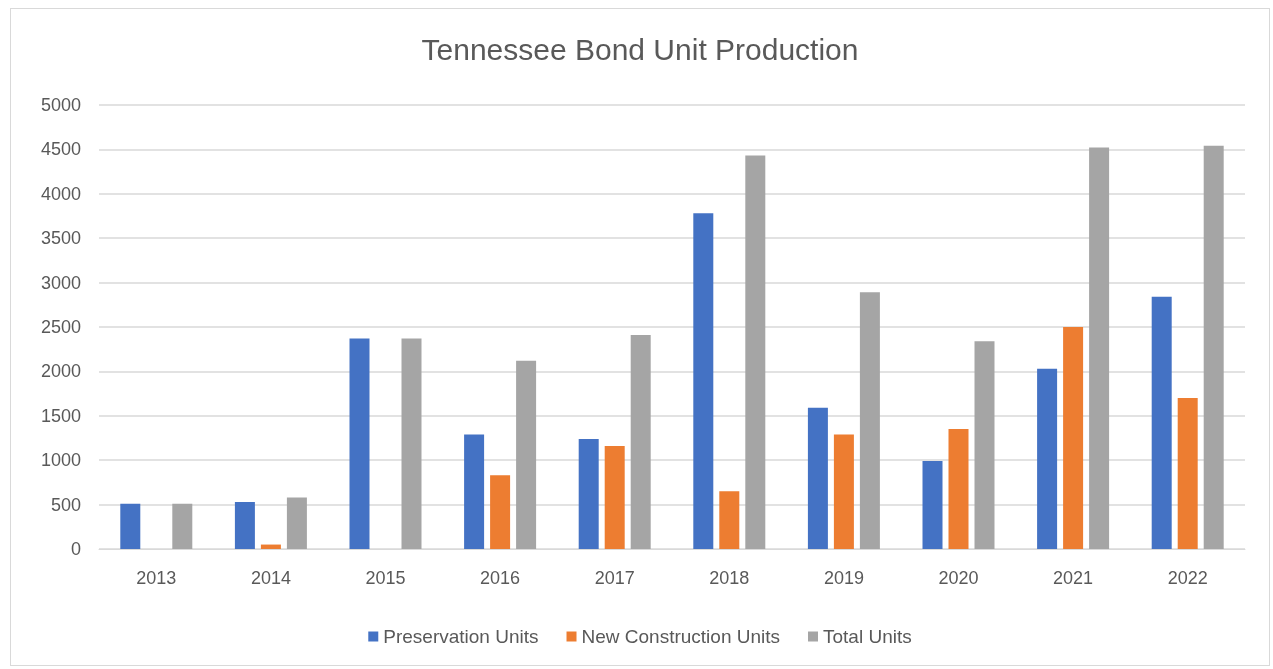 The width and height of the screenshot is (1273, 669). I want to click on x-tick-label: 2018, so click(729, 578).